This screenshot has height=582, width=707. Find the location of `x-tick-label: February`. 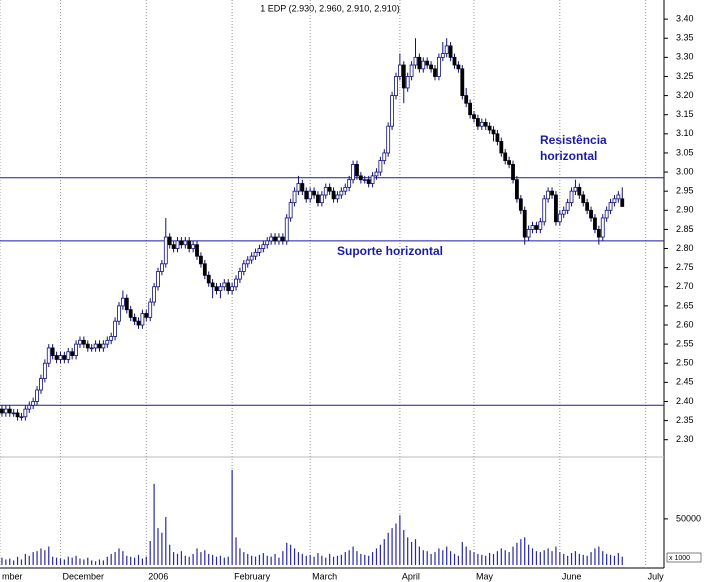

x-tick-label: February is located at coordinates (252, 576).